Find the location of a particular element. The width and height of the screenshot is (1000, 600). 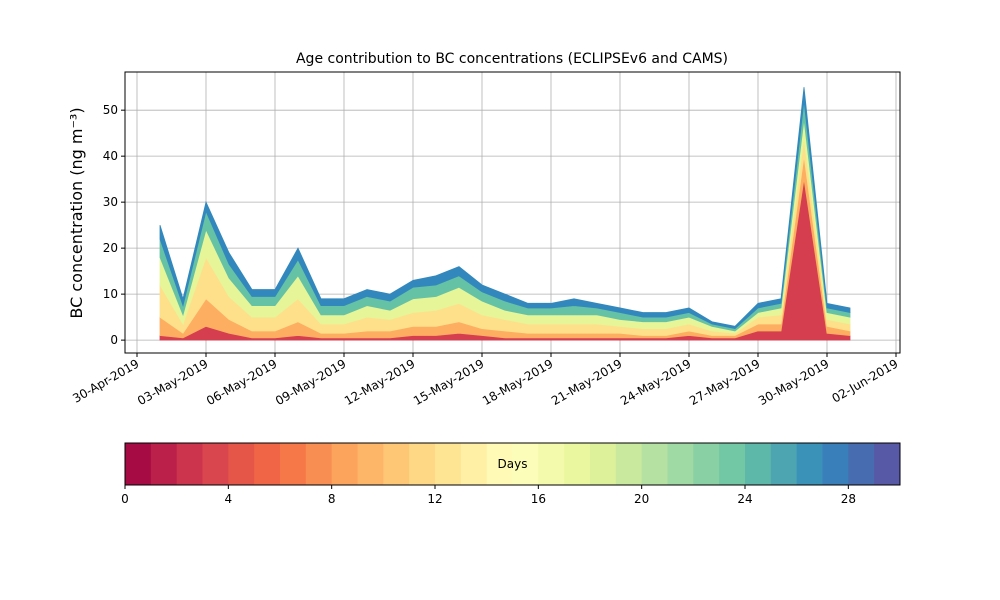

colorbar-label: Days is located at coordinates (513, 464).